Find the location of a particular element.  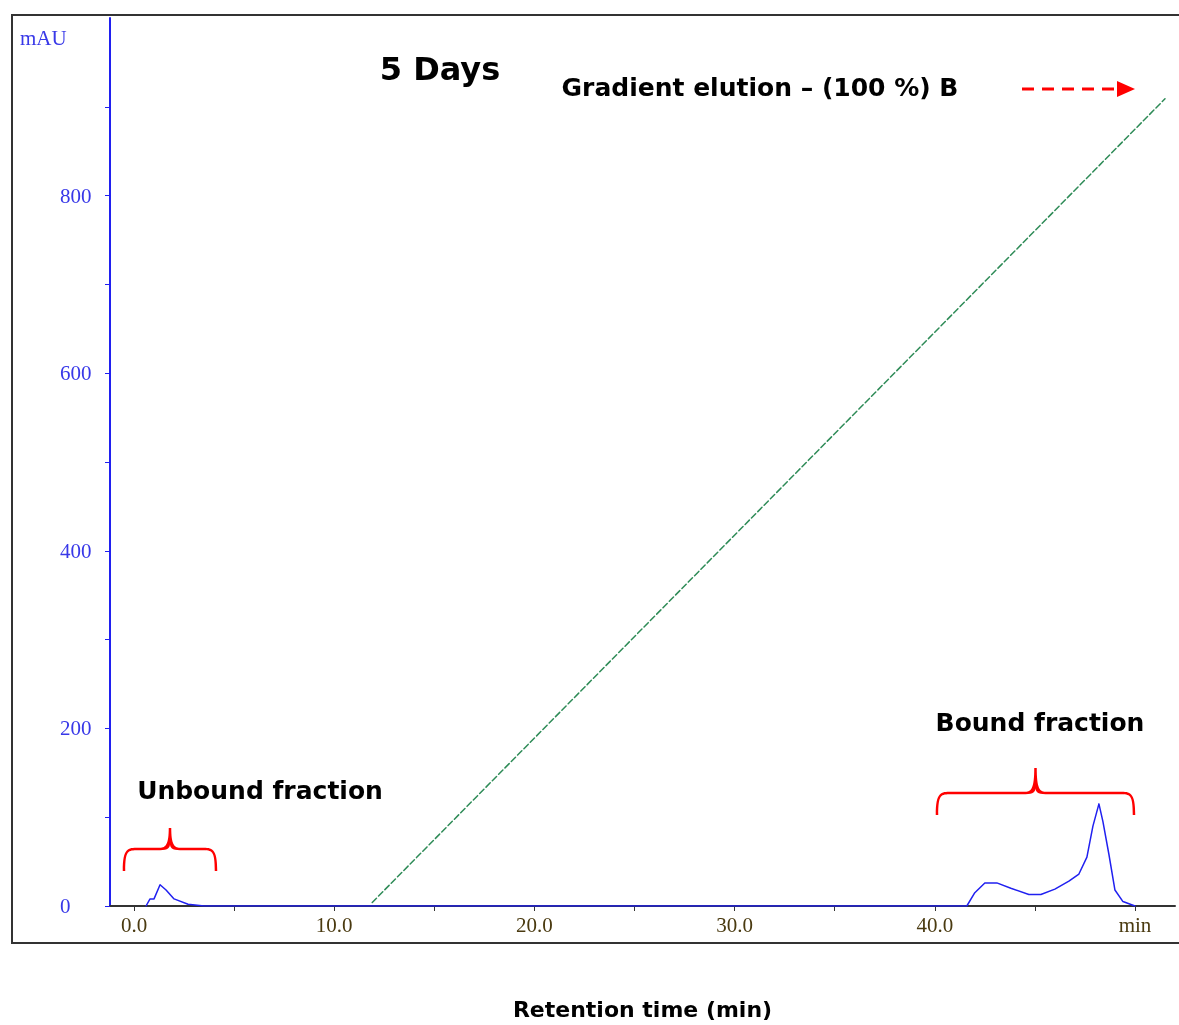

y-axis-title: mAU is located at coordinates (43, 37).